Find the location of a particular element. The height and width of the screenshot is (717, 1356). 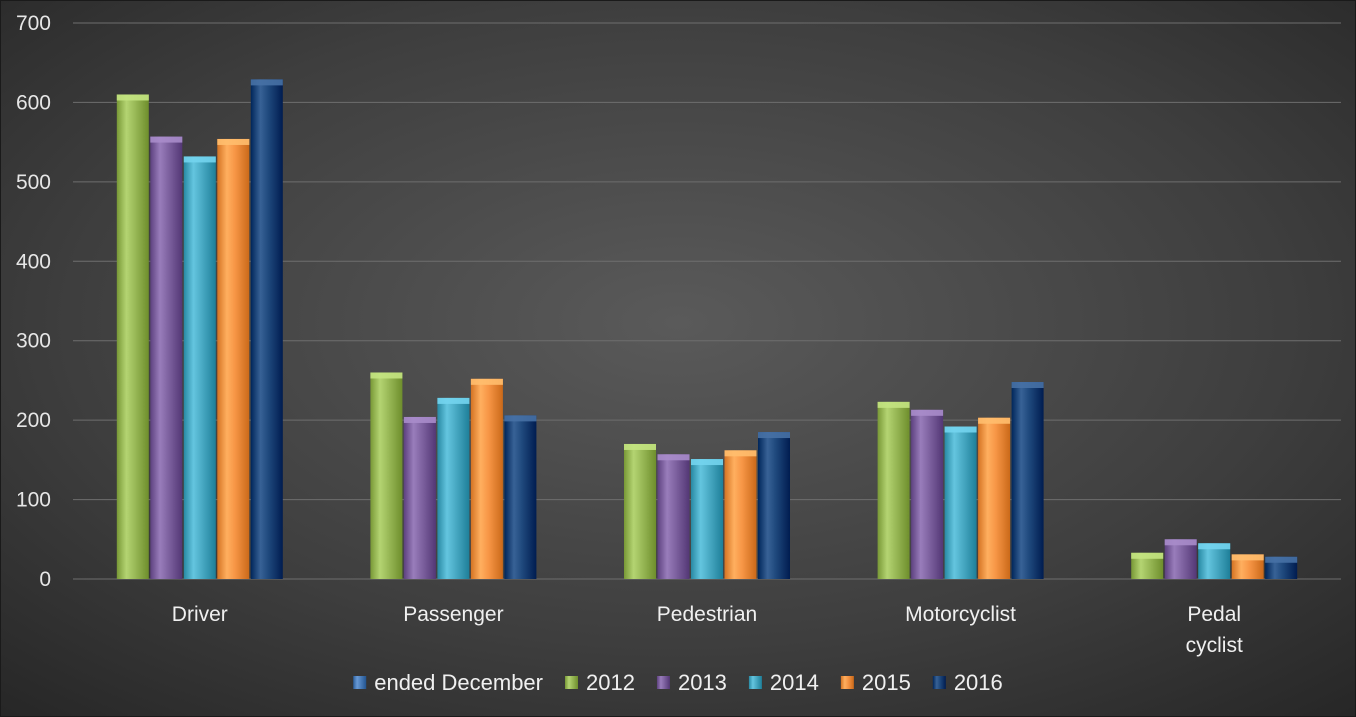

legend-entry: 2013 is located at coordinates (691, 682).